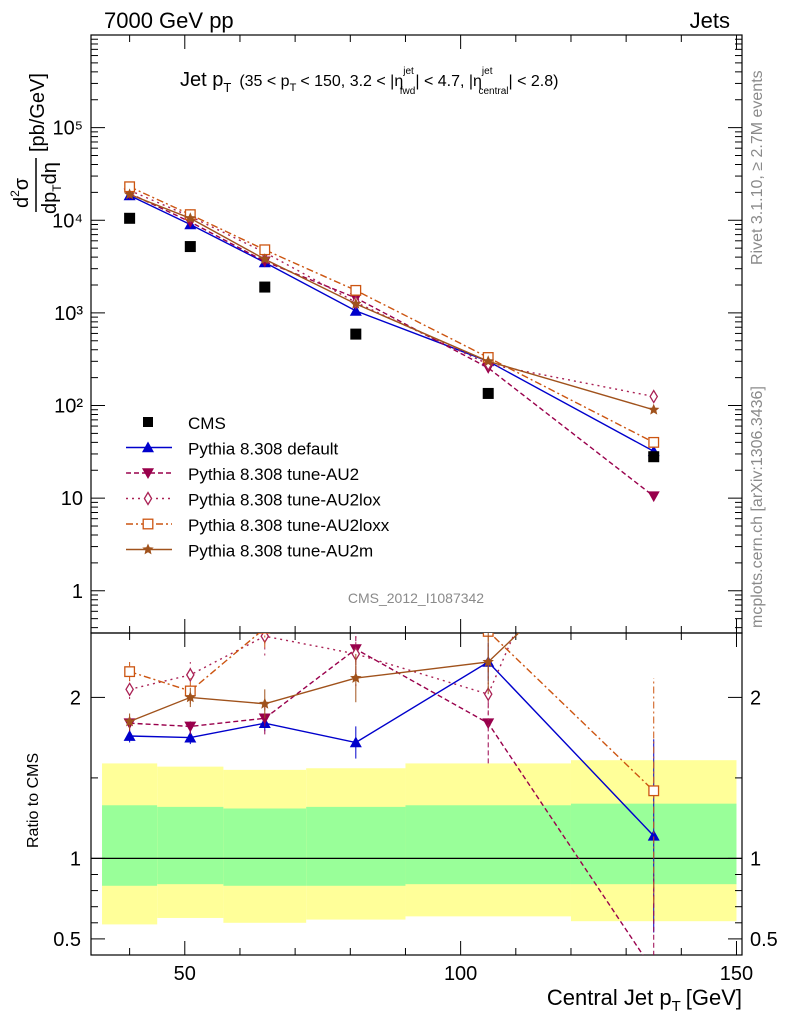  I want to click on header-left: 7000 GeV pp, so click(169, 20).